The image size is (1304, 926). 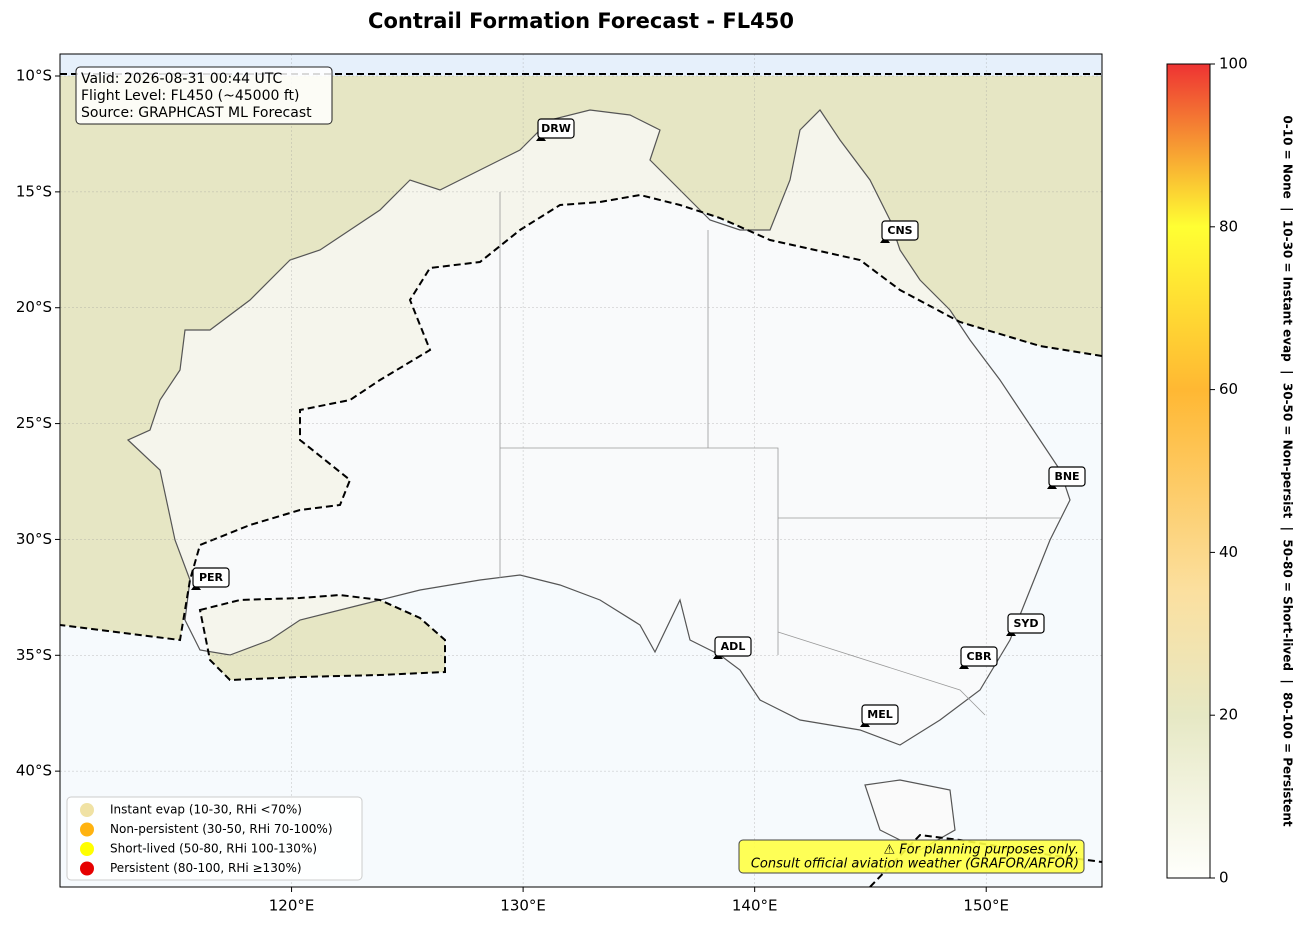 What do you see at coordinates (1228, 715) in the screenshot?
I see `colorbar-tick-label: 20` at bounding box center [1228, 715].